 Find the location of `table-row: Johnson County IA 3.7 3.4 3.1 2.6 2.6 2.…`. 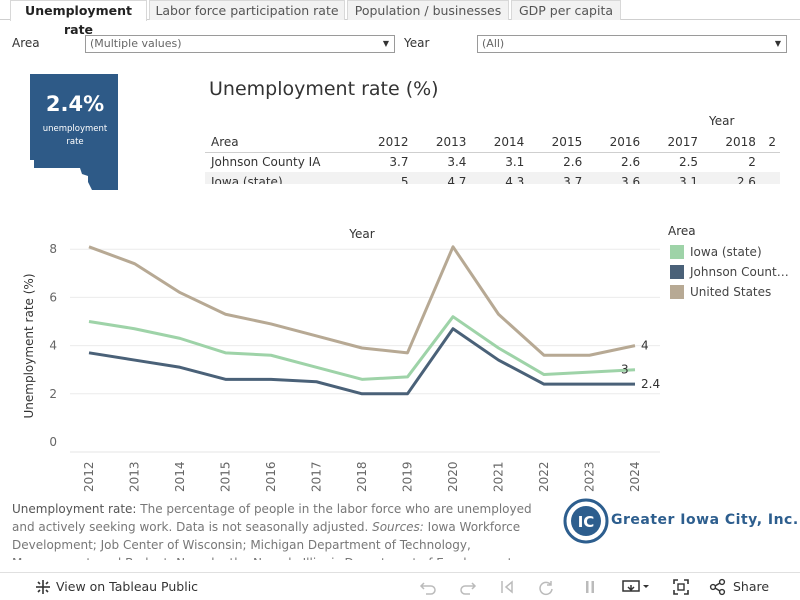

table-row: Johnson County IA 3.7 3.4 3.1 2.6 2.6 2.… is located at coordinates (492, 162).